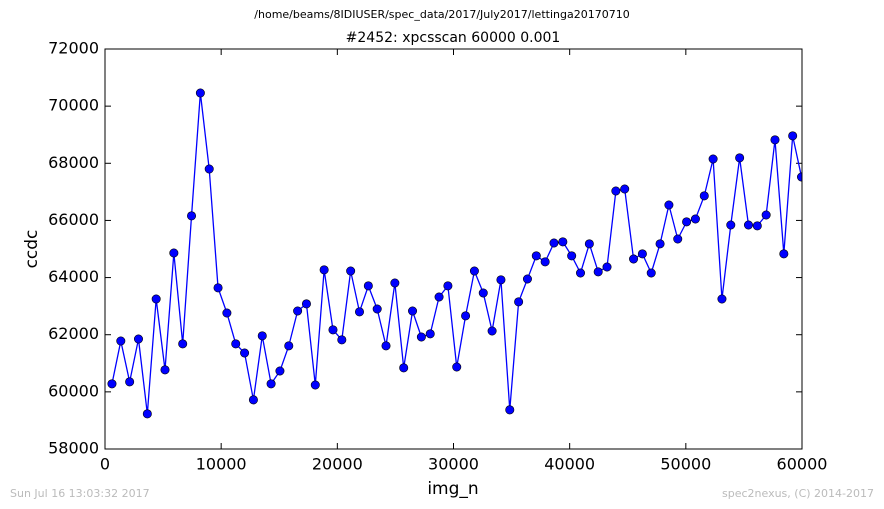  What do you see at coordinates (73, 276) in the screenshot?
I see `y-tick-label: 64000` at bounding box center [73, 276].